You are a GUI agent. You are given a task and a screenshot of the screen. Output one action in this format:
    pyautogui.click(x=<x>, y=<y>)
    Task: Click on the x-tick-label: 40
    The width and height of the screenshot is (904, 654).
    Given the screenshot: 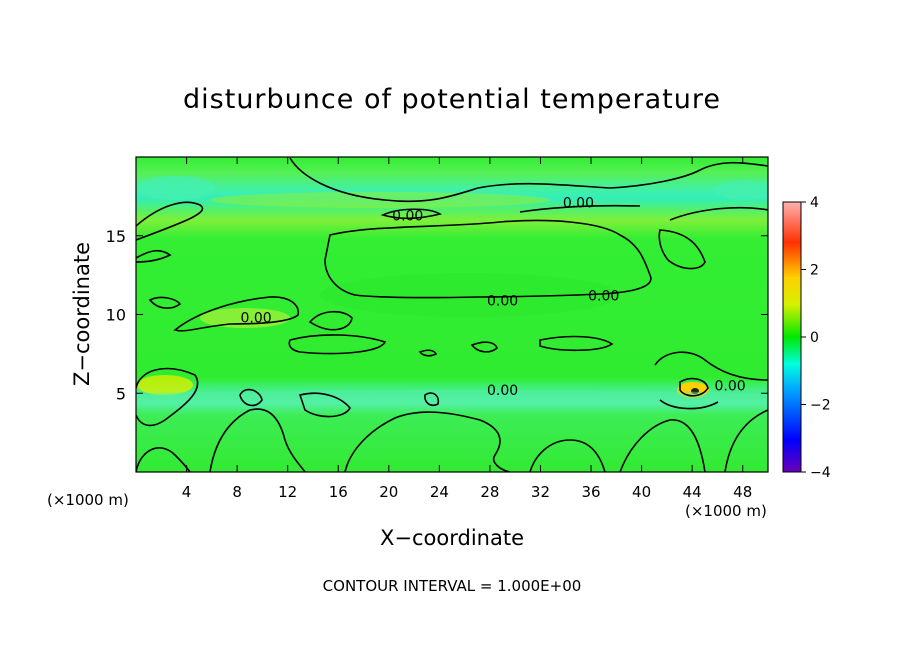 What is the action you would take?
    pyautogui.click(x=641, y=492)
    